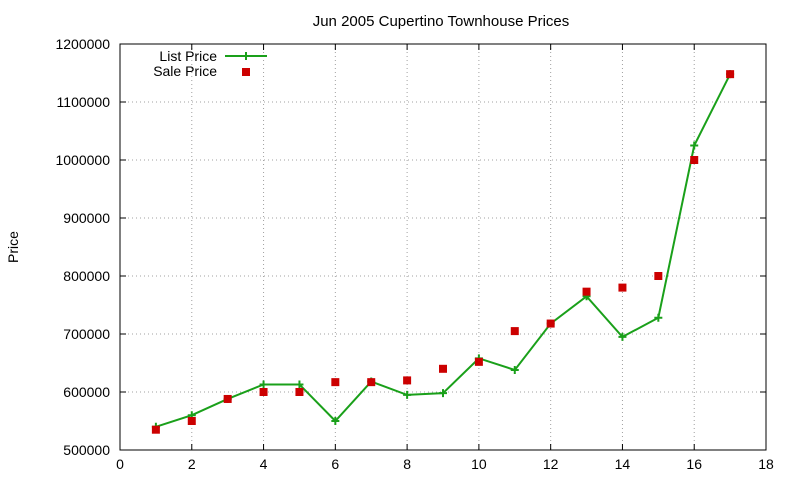 The height and width of the screenshot is (480, 800). What do you see at coordinates (82, 44) in the screenshot?
I see `y-tick-label: 1200000` at bounding box center [82, 44].